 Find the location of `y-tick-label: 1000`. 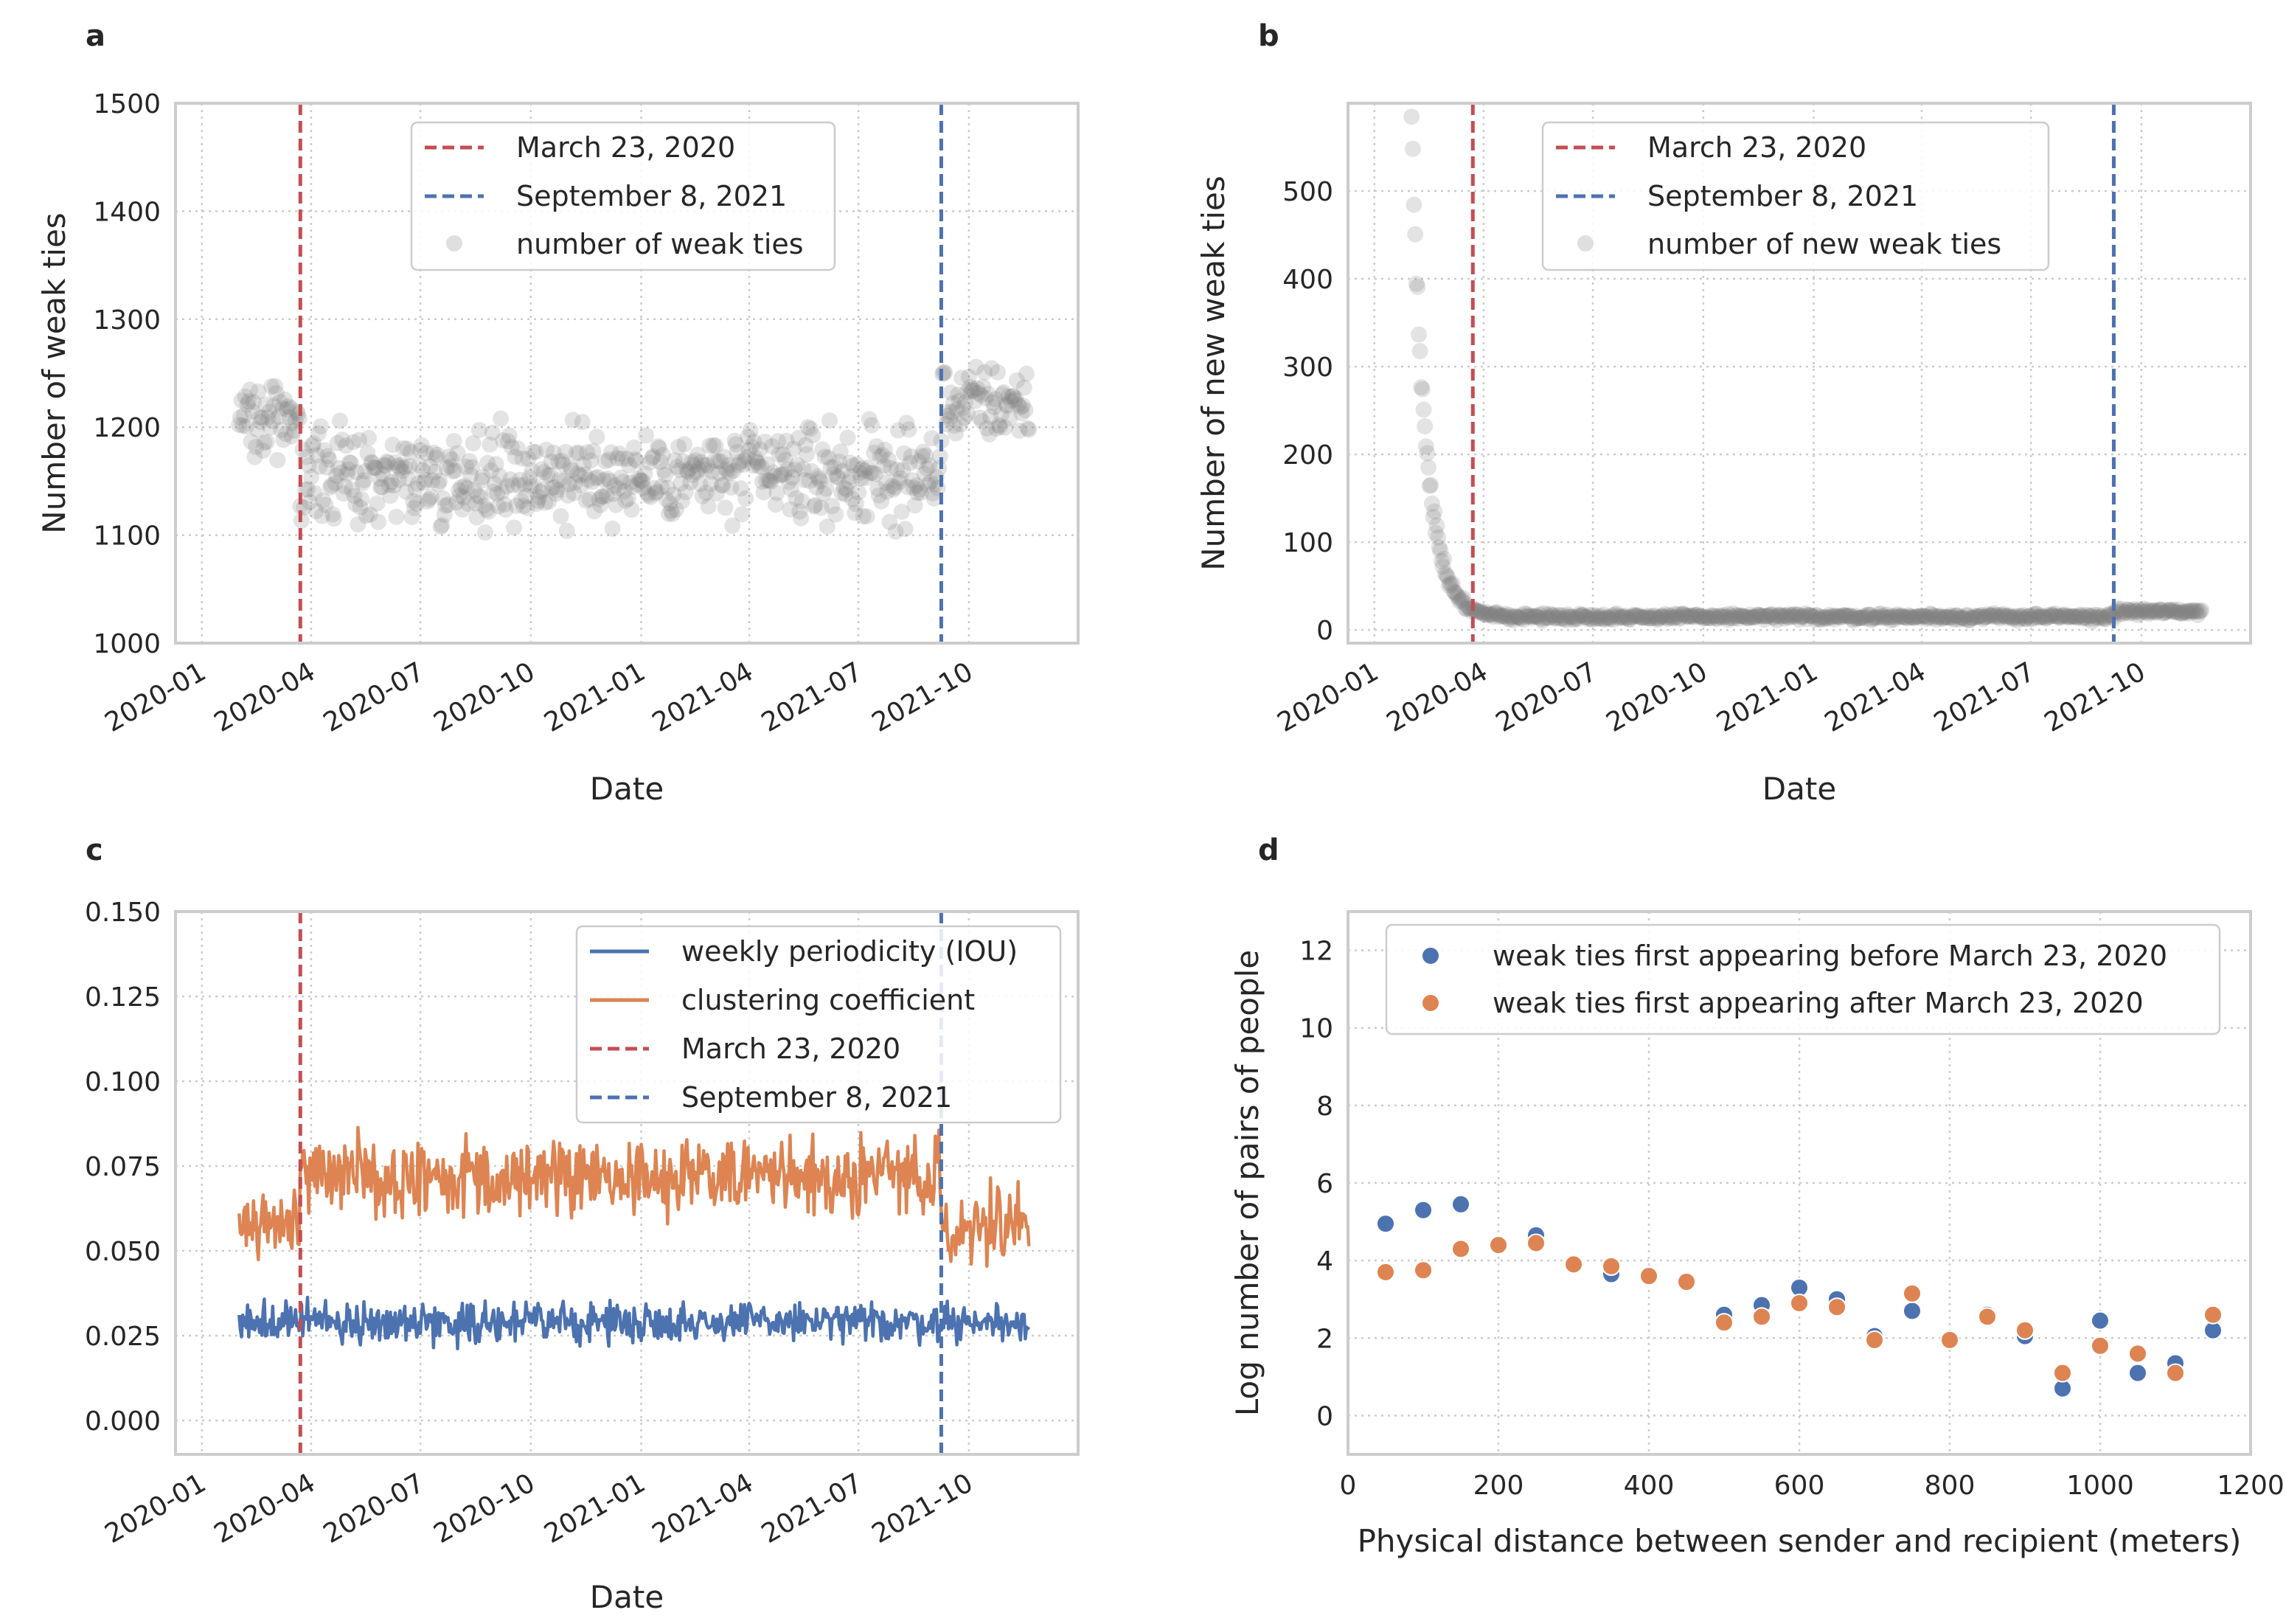

y-tick-label: 1000 is located at coordinates (127, 644).